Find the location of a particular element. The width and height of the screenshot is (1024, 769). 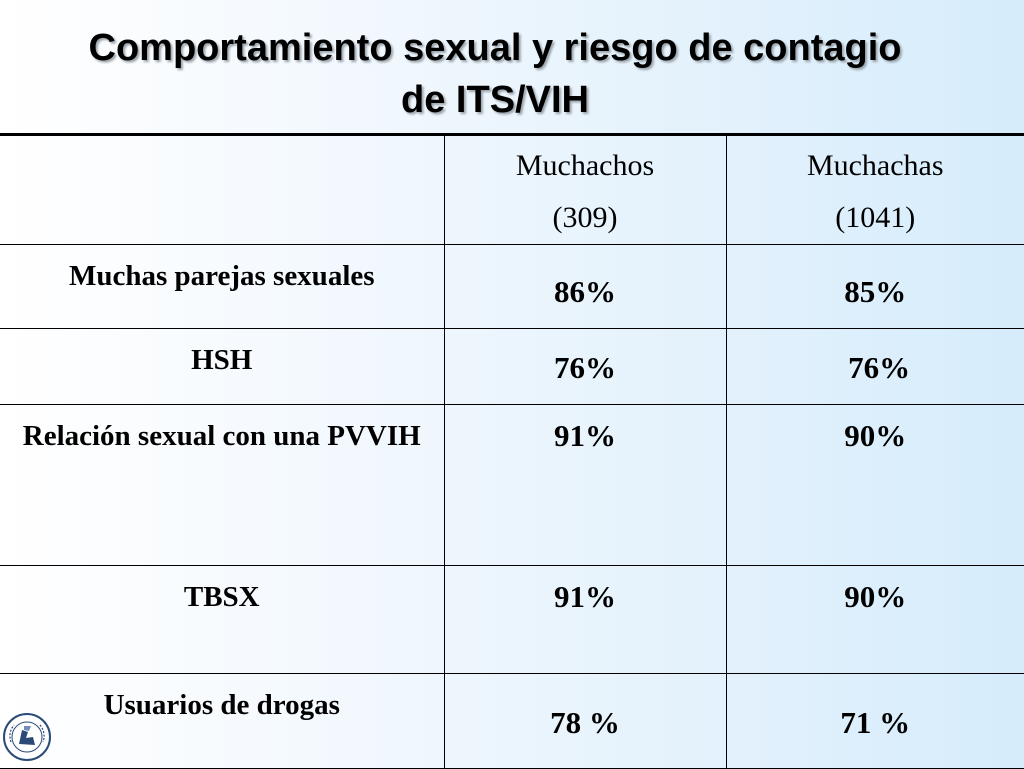

title-line-2: de ITS/VIH is located at coordinates (495, 100).